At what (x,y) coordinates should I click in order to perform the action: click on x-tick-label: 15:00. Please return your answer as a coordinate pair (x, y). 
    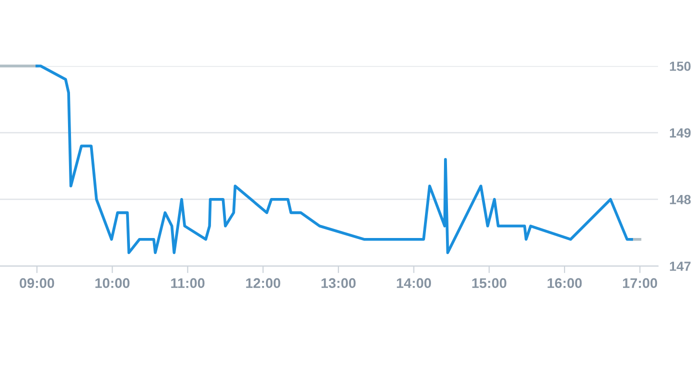
    Looking at the image, I should click on (489, 283).